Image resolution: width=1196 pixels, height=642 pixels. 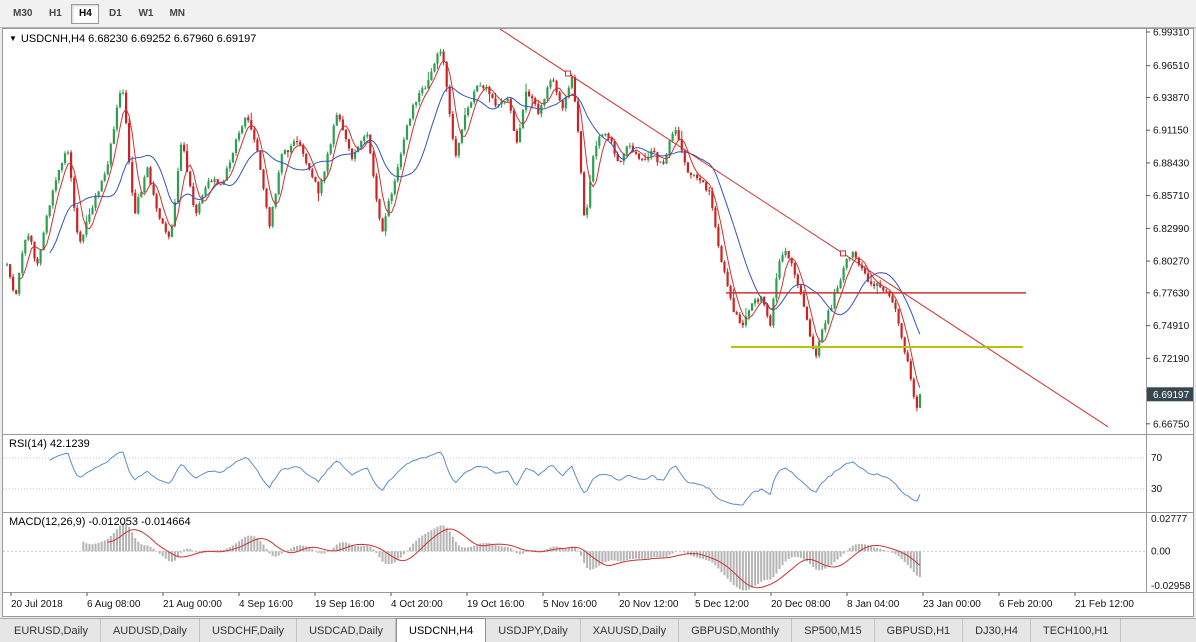 I want to click on macd-indicator-label: MACD(12,26,9) -0.012053 -0.014664, so click(x=100, y=522).